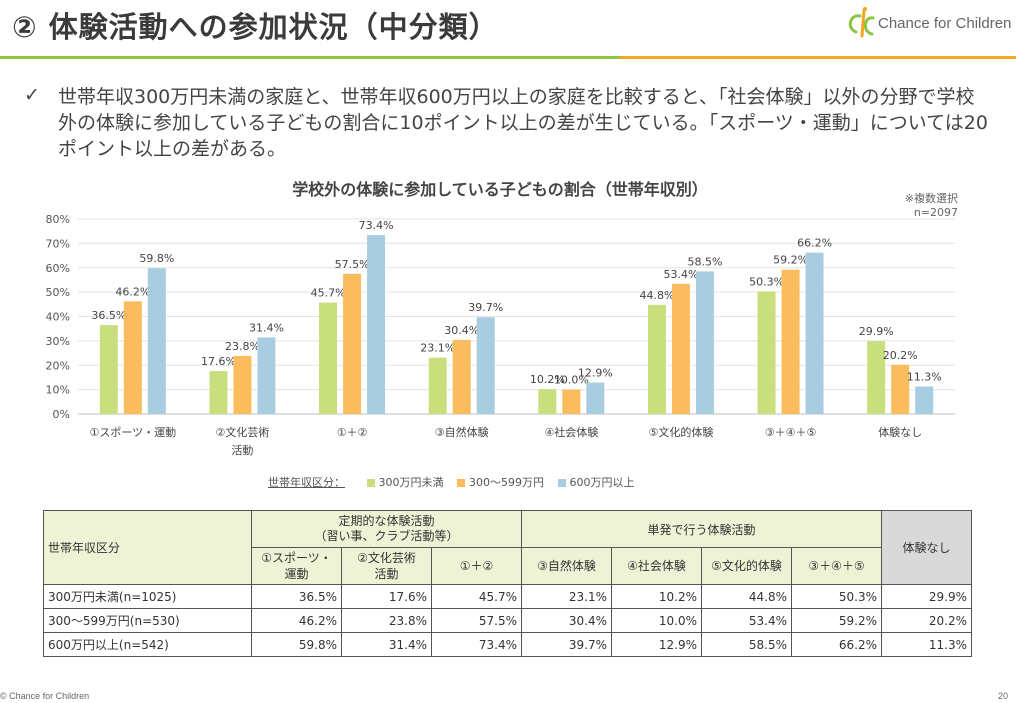  Describe the element at coordinates (927, 24) in the screenshot. I see `brand-logo: Chance for Children` at that location.